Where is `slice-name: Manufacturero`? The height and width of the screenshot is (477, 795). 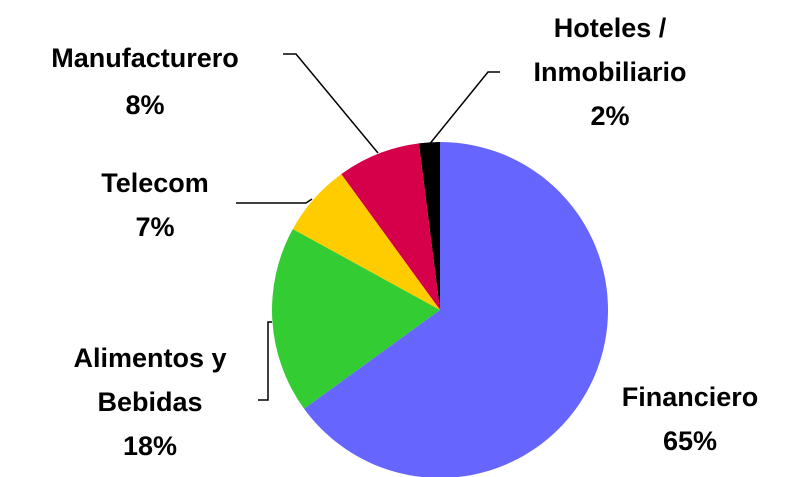 slice-name: Manufacturero is located at coordinates (145, 58).